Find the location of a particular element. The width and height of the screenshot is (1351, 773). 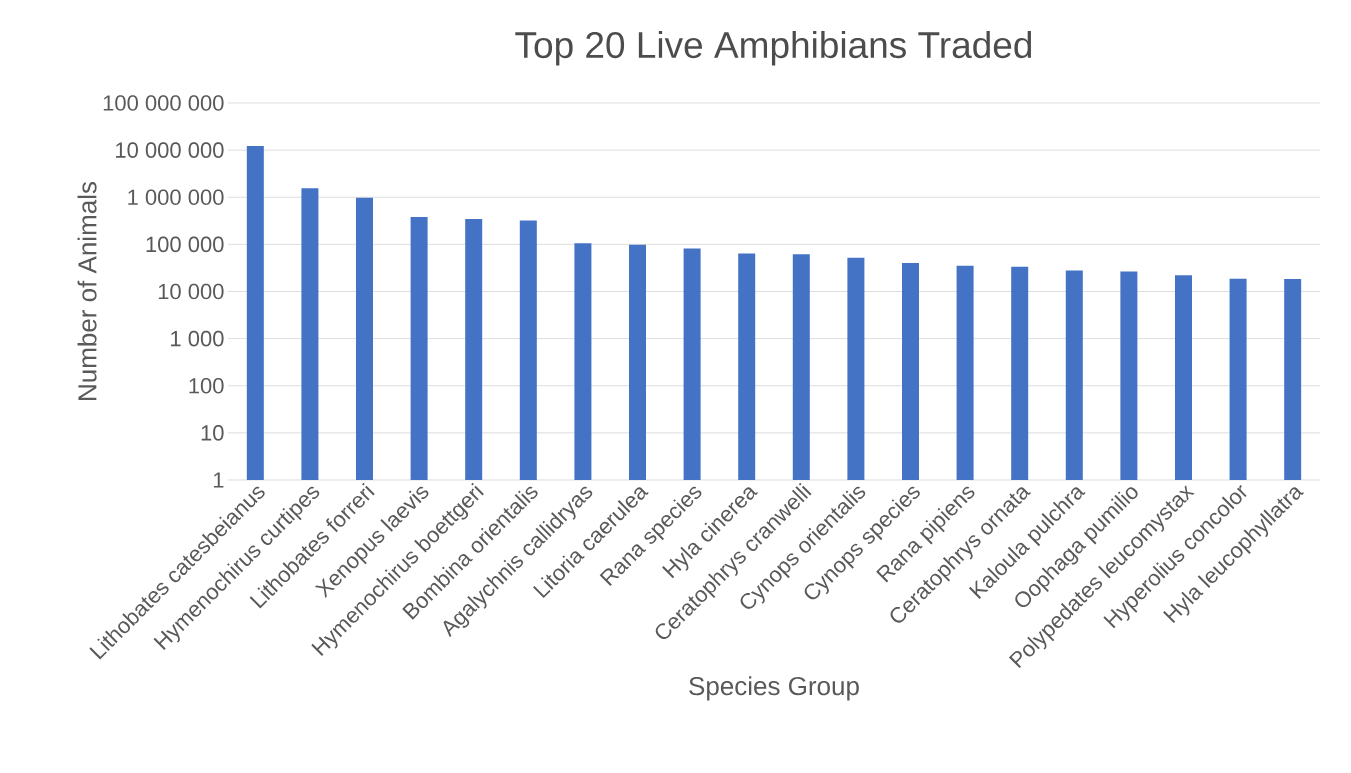

y-tick-label: 10 000 000 is located at coordinates (170, 150).